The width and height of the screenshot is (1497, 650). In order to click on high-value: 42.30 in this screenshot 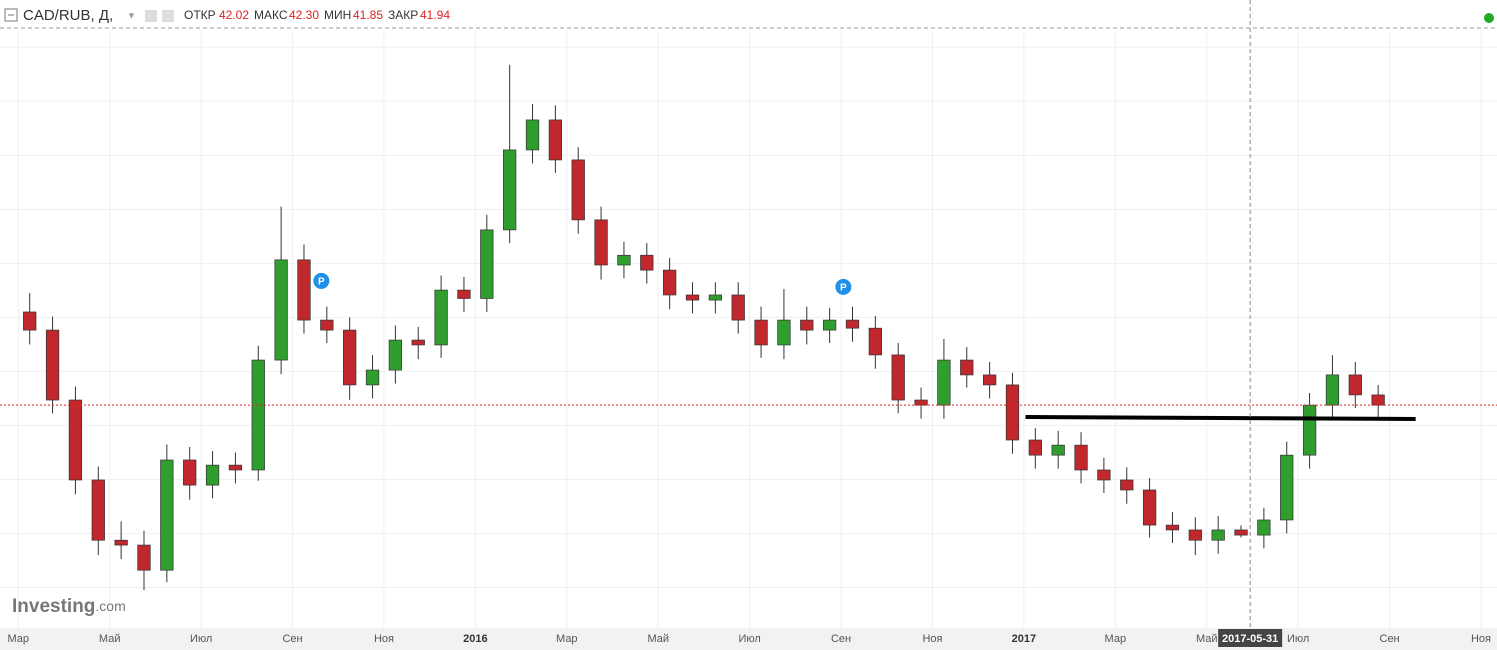, I will do `click(304, 15)`.